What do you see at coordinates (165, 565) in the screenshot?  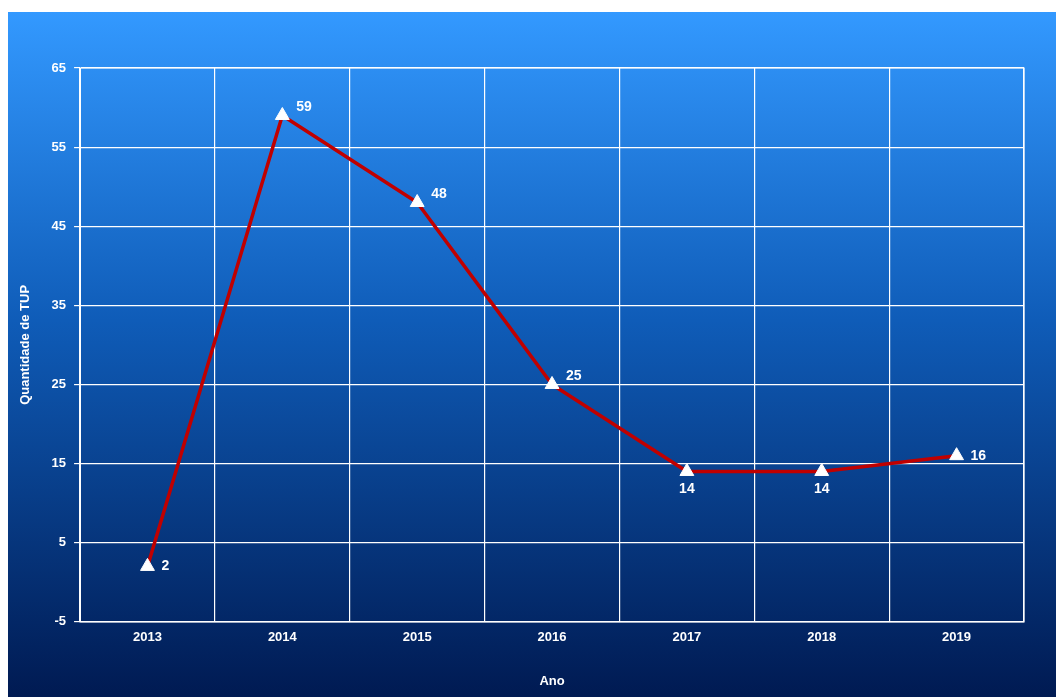 I see `data-label: 2` at bounding box center [165, 565].